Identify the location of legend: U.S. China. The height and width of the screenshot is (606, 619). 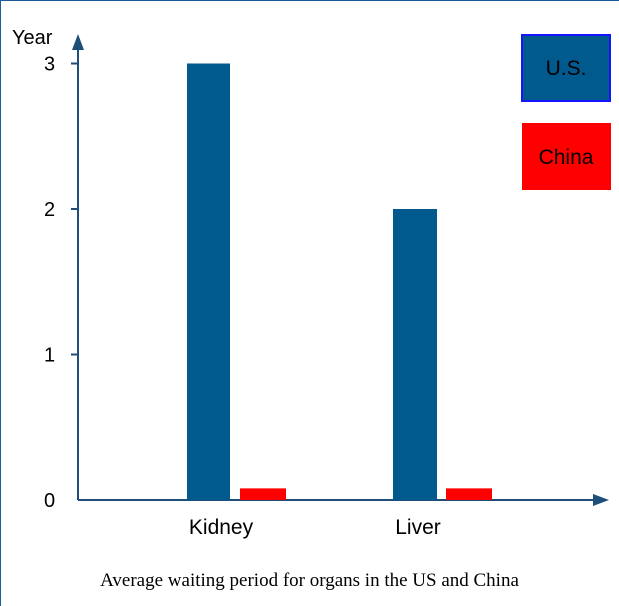
(566, 112).